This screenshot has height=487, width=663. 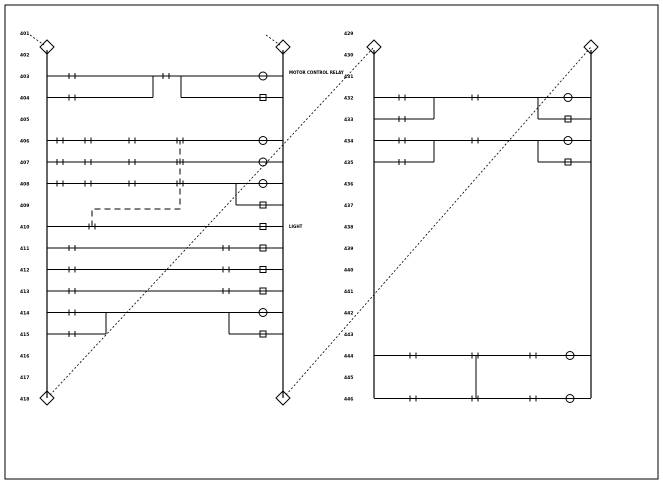 I want to click on rung-number: 405, so click(x=24, y=120).